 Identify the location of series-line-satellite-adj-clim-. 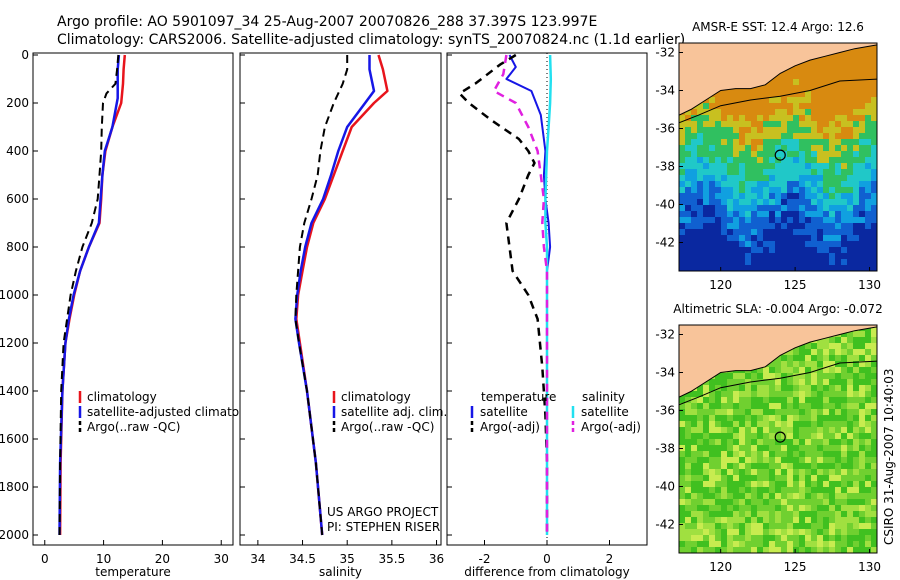
(335, 295).